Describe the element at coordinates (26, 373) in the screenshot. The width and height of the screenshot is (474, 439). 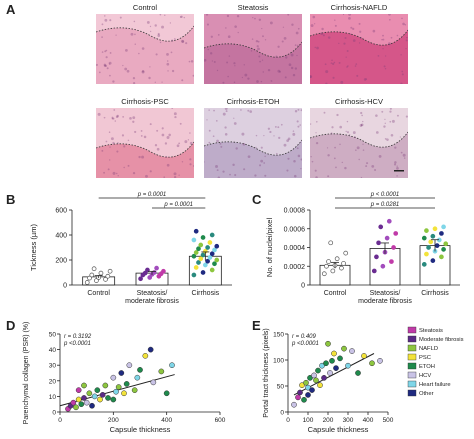
I see `y-axis-label: Parenchymal collagen (PSR) (%)` at that location.